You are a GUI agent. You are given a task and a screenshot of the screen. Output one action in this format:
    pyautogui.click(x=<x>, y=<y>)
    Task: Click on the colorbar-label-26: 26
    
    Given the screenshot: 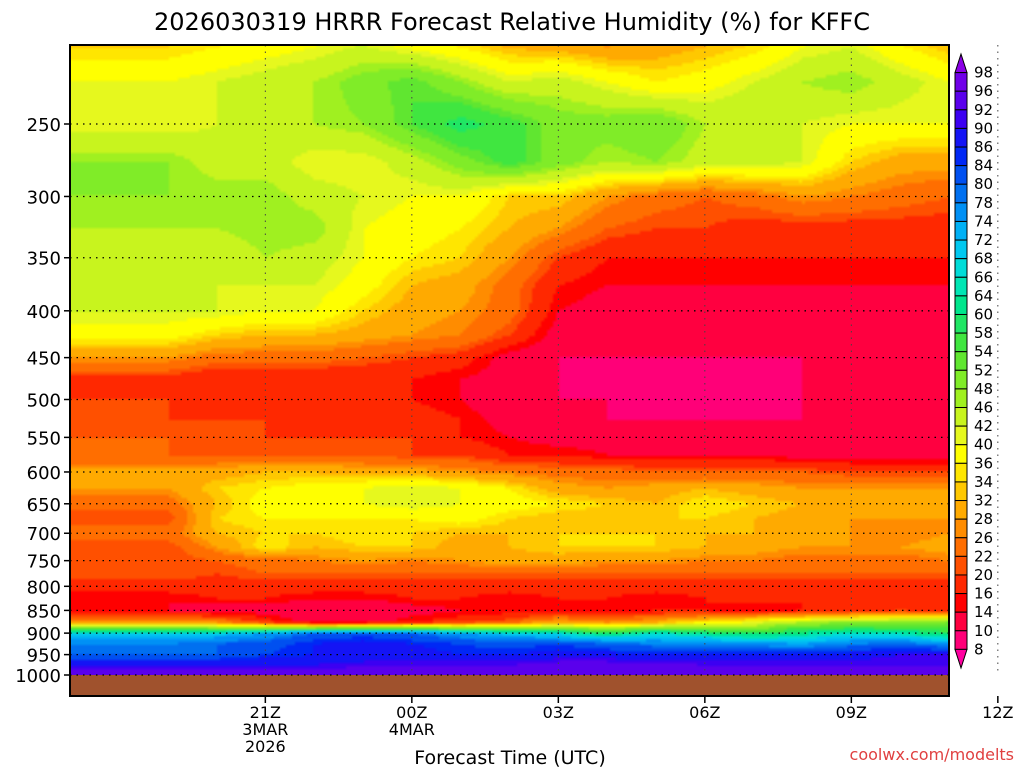 What is the action you would take?
    pyautogui.click(x=983, y=538)
    